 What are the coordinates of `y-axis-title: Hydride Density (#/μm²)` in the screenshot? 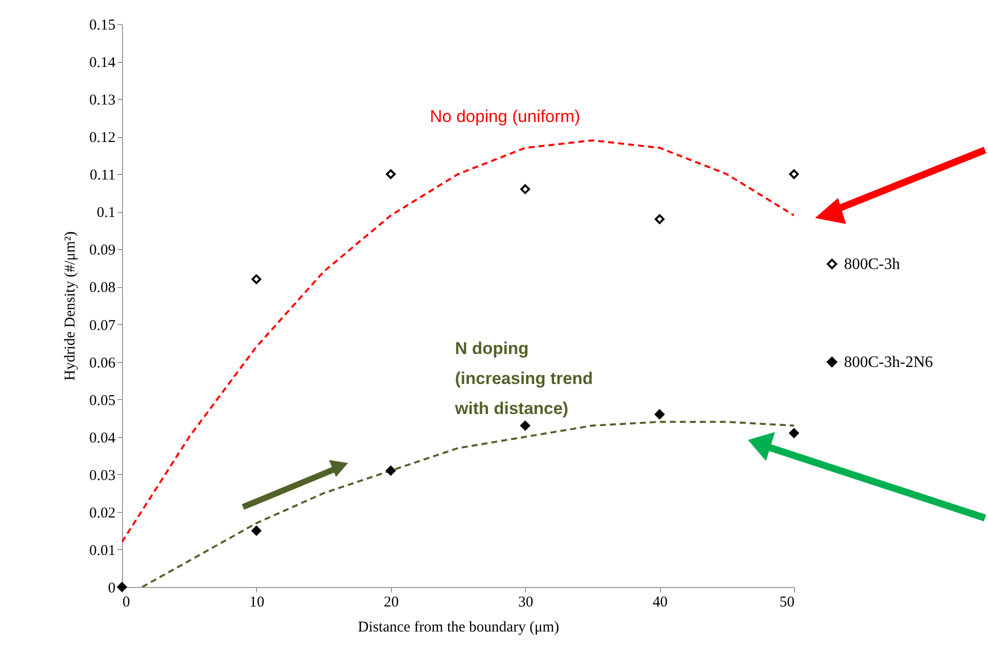 It's located at (70, 306).